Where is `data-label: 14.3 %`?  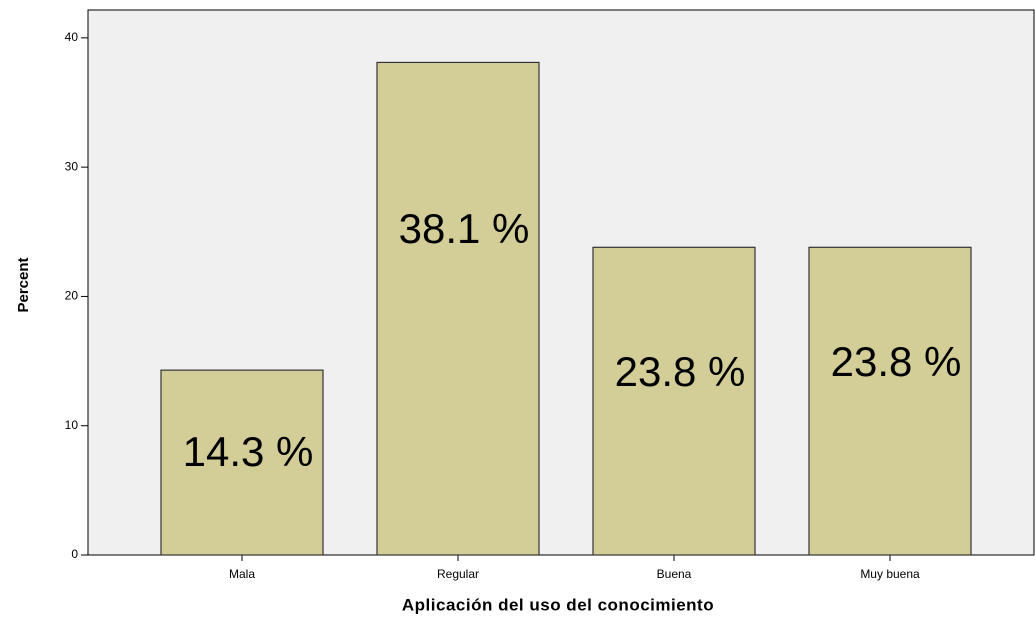 data-label: 14.3 % is located at coordinates (248, 451).